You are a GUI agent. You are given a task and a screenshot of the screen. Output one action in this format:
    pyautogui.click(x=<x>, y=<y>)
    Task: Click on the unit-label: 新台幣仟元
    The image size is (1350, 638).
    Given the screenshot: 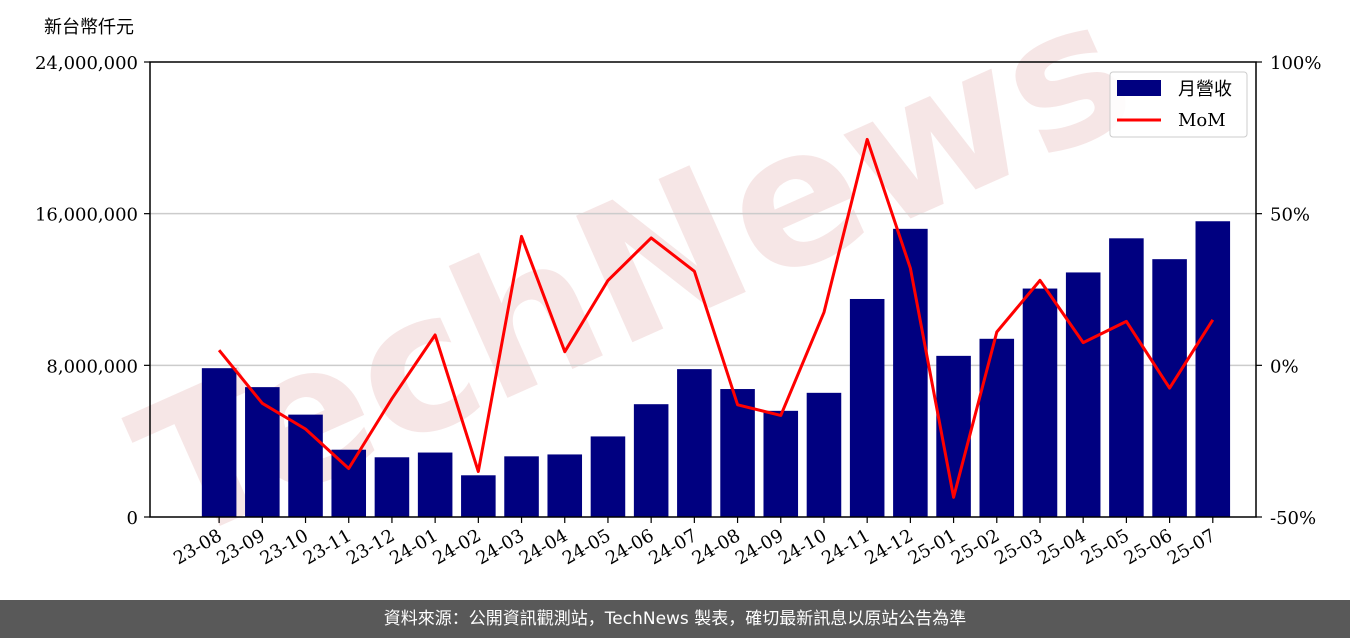 What is the action you would take?
    pyautogui.click(x=89, y=27)
    